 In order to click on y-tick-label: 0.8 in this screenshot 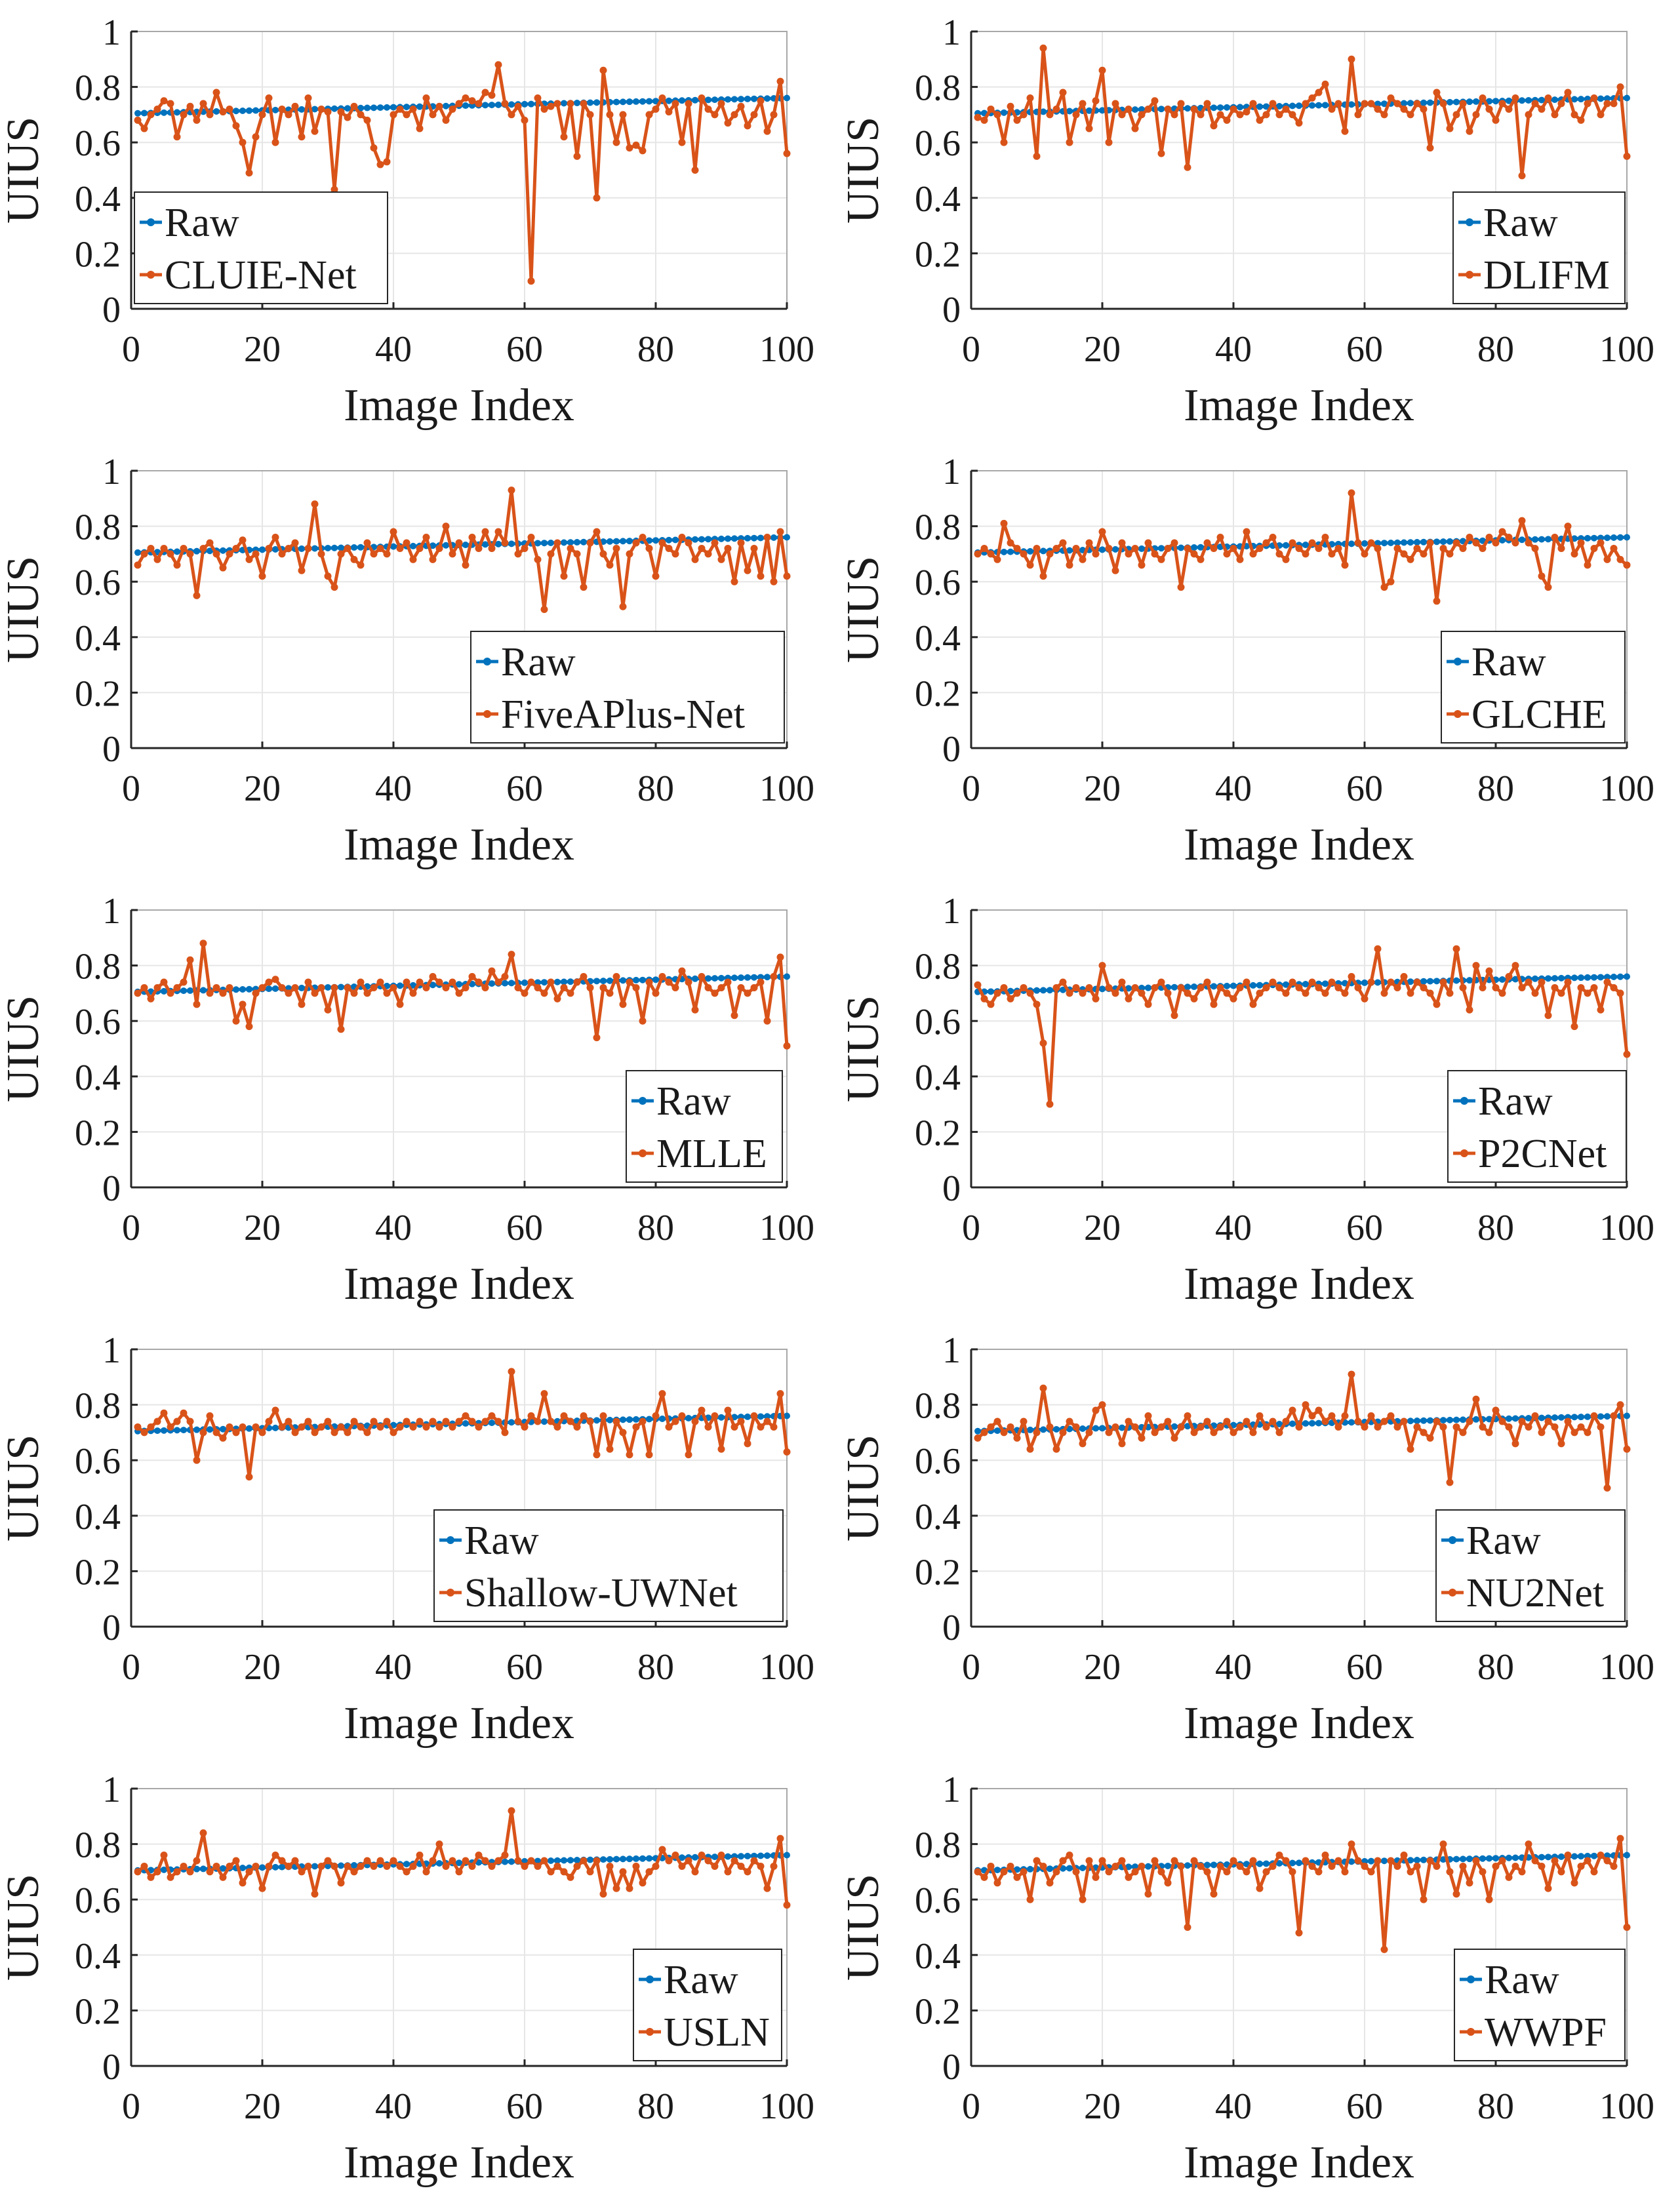, I will do `click(98, 1845)`.